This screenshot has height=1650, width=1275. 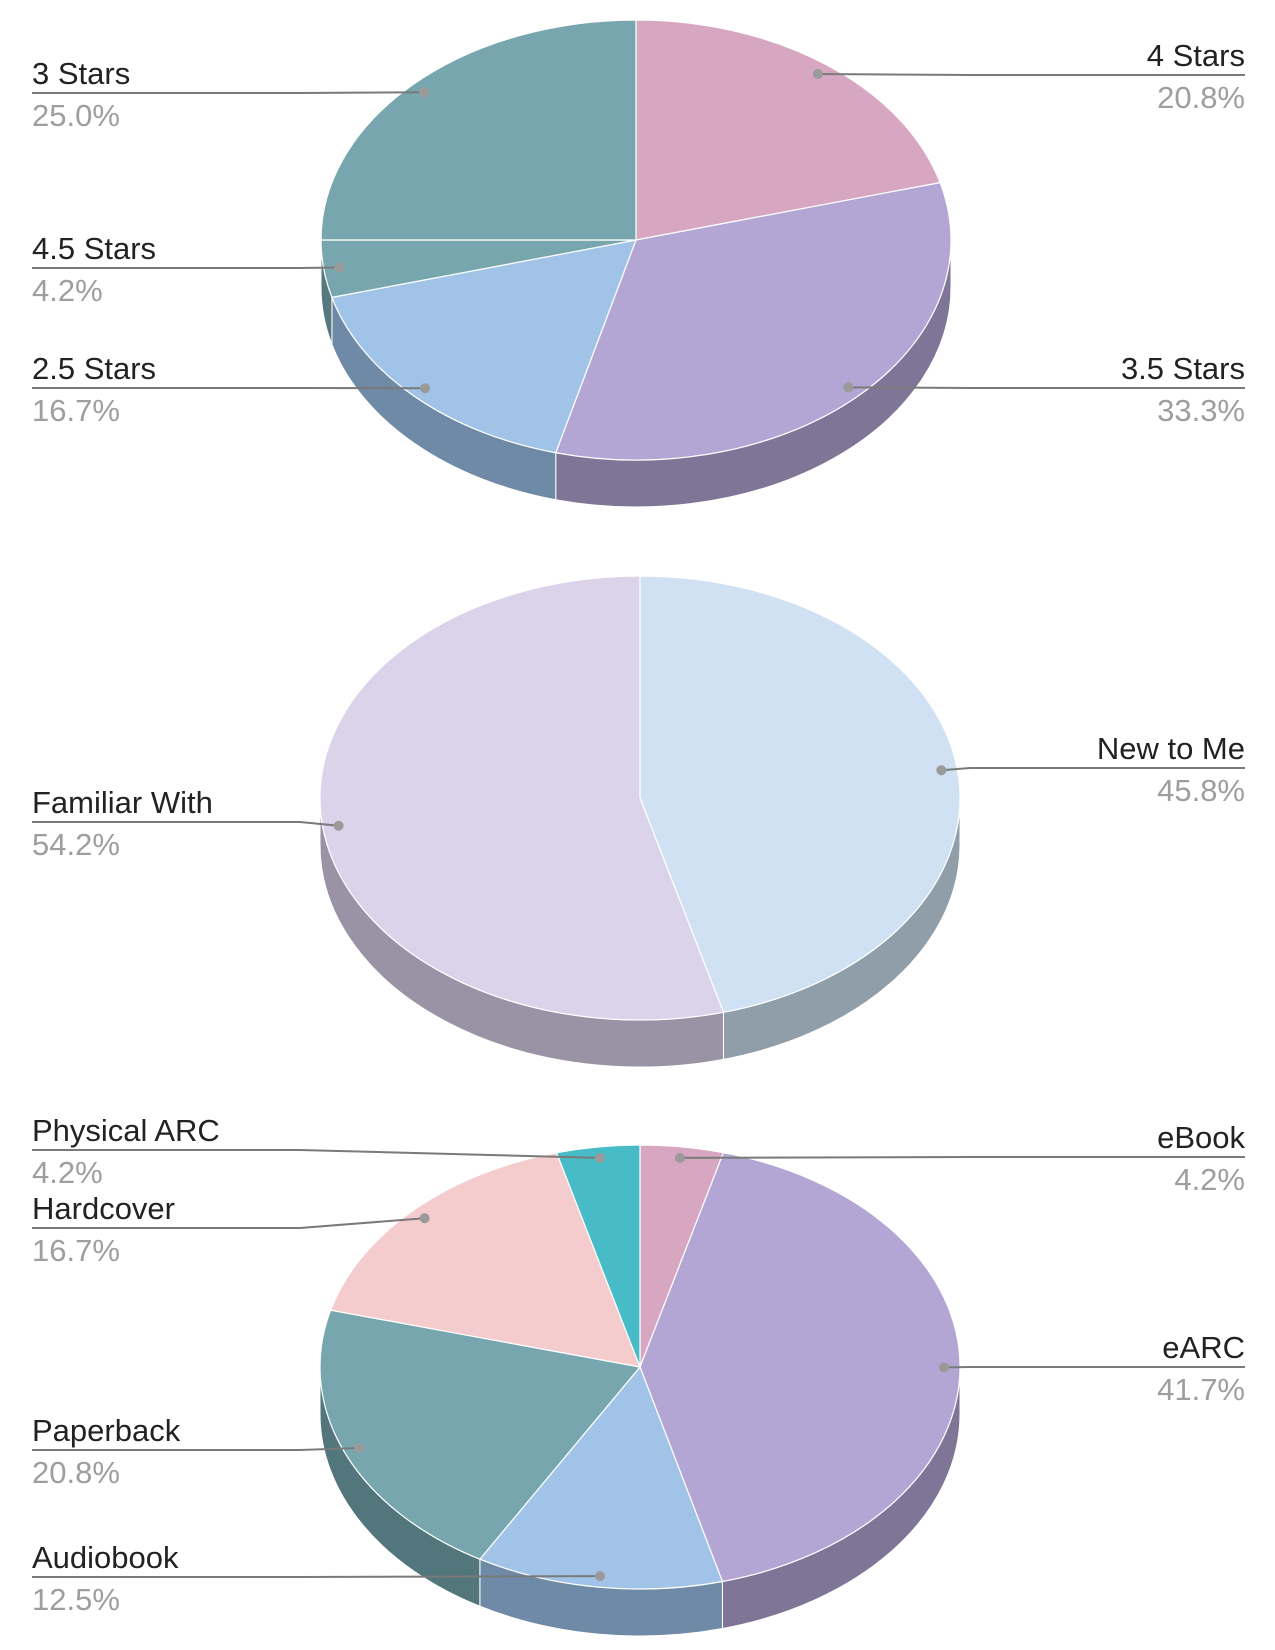 I want to click on slice-percent-paperback: 20.8%, so click(x=76, y=1472).